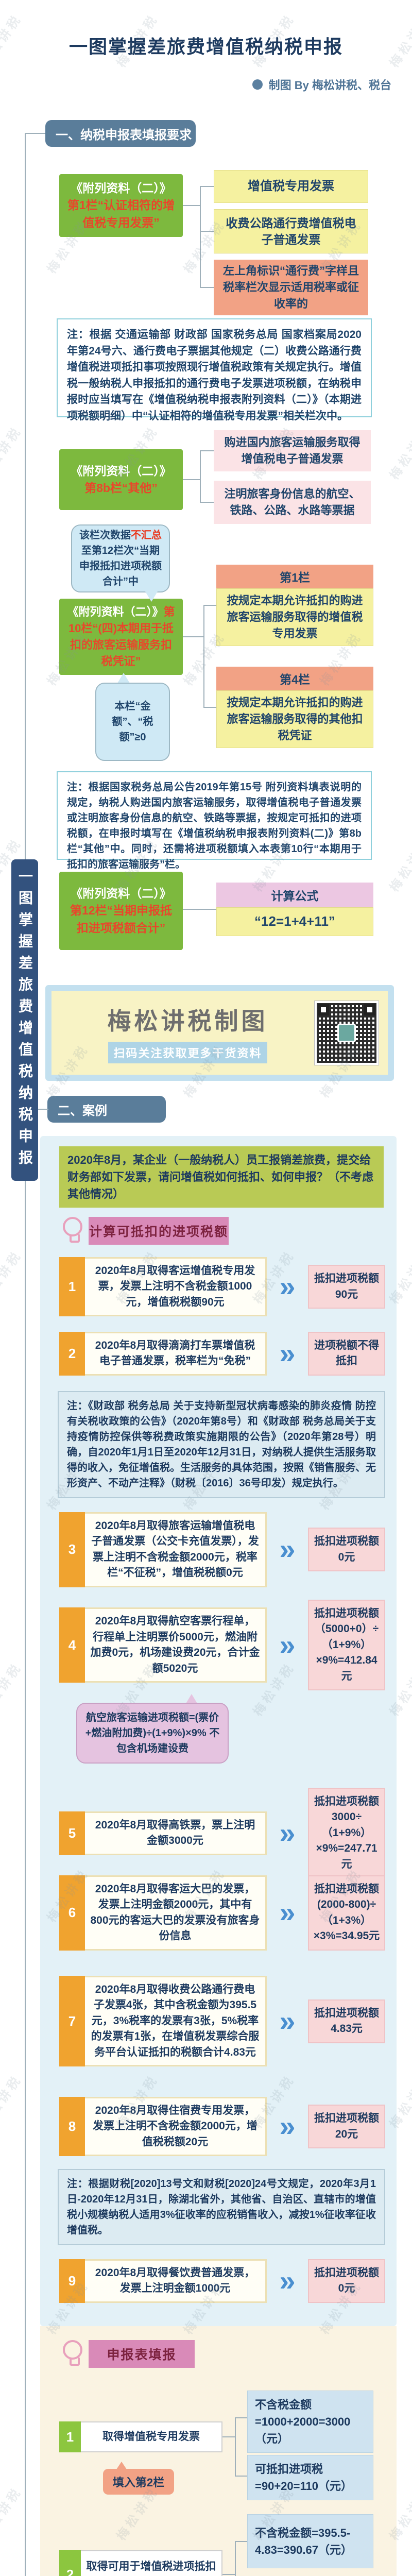 Image resolution: width=412 pixels, height=2576 pixels. Describe the element at coordinates (188, 1022) in the screenshot. I see `banner-title: 梅松讲税制图` at that location.